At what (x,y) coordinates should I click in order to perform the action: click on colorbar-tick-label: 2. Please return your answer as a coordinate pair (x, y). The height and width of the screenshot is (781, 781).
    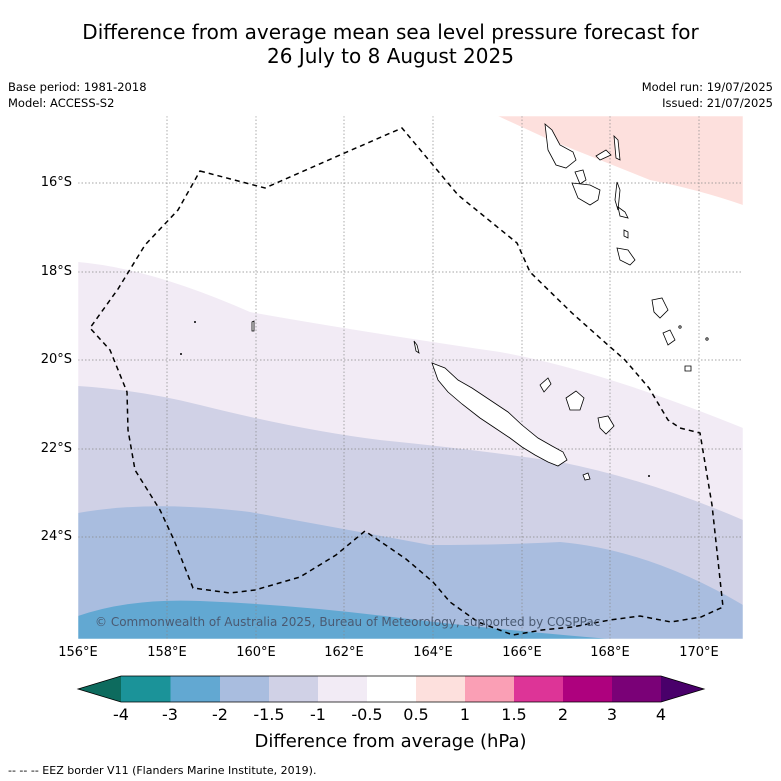
    Looking at the image, I should click on (563, 714).